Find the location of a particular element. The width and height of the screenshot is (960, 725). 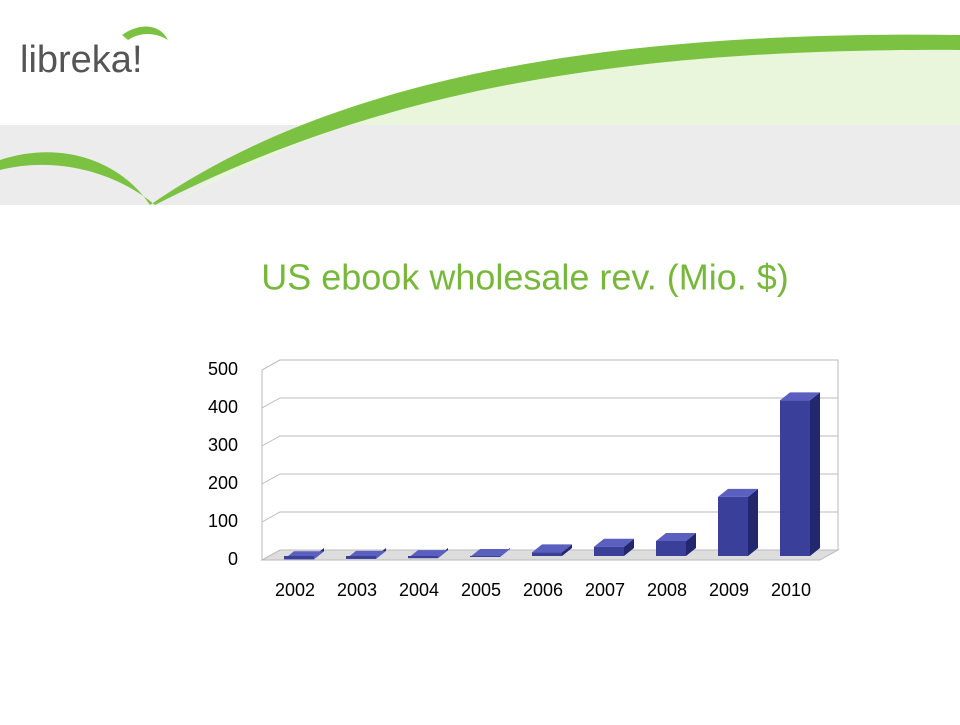

logo: libreka! is located at coordinates (81, 60).